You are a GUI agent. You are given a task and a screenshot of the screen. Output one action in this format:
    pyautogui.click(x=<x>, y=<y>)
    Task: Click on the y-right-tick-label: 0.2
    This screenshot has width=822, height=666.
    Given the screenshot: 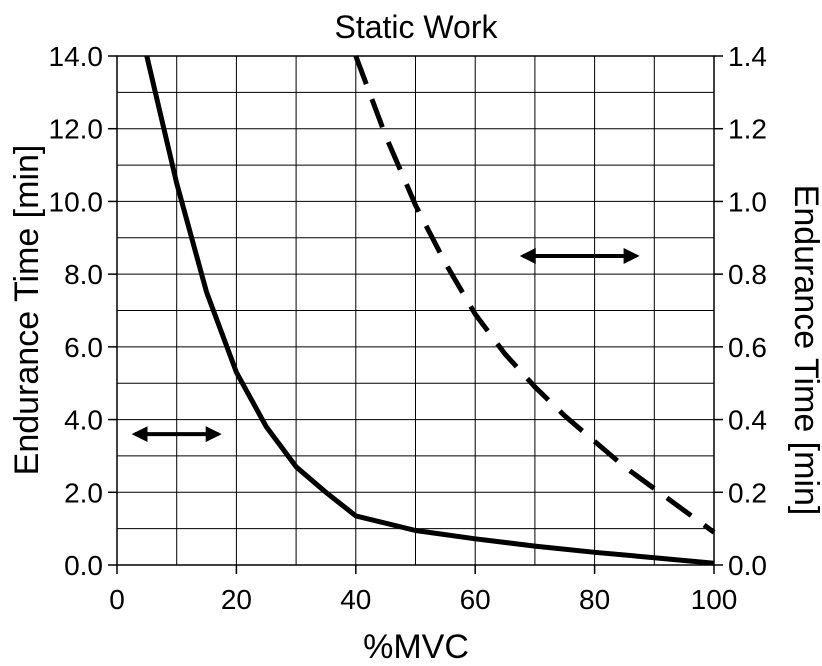 What is the action you would take?
    pyautogui.click(x=747, y=492)
    